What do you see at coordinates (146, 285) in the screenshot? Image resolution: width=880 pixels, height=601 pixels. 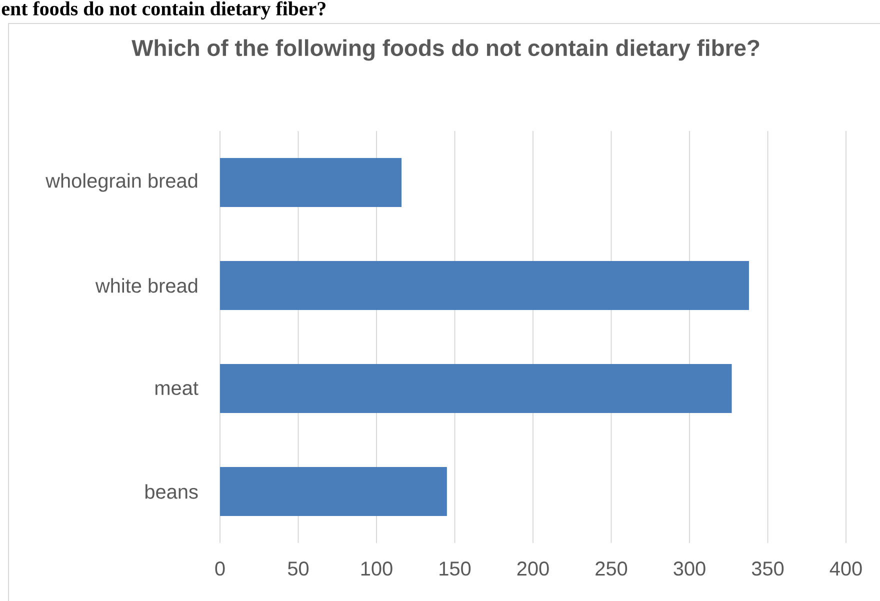 I see `y-tick-label: white bread` at bounding box center [146, 285].